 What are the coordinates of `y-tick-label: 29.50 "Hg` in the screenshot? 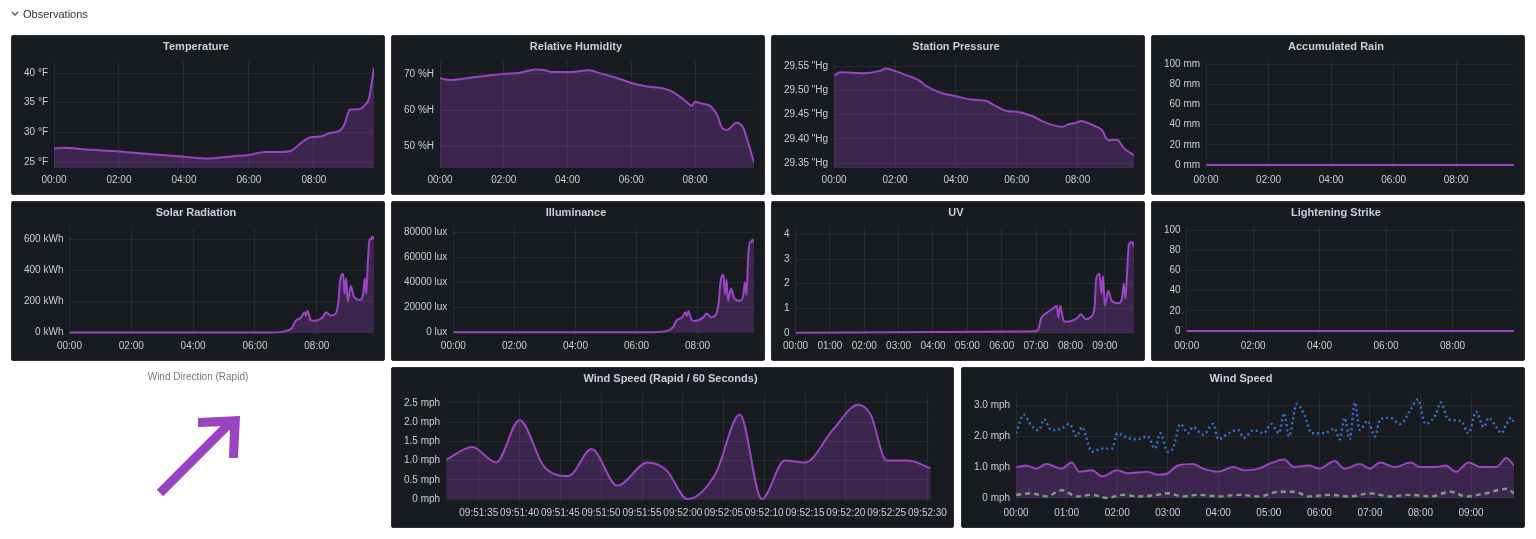 It's located at (806, 90).